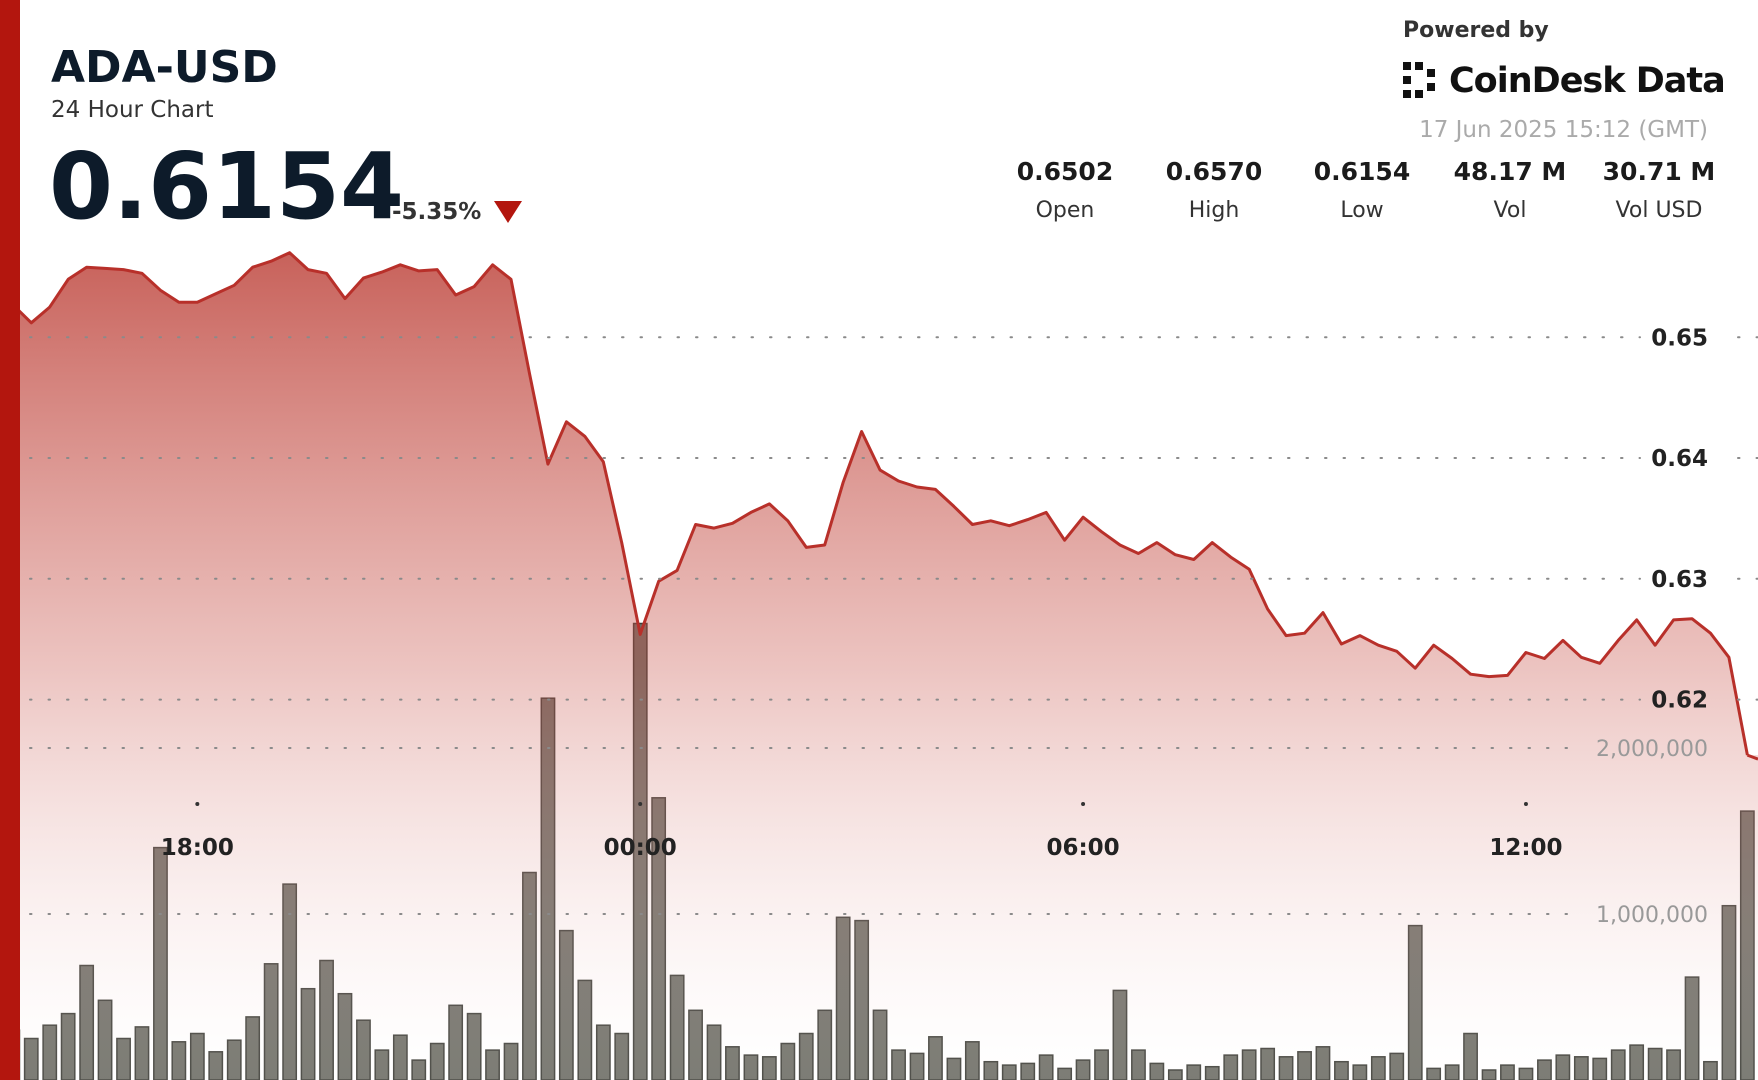  What do you see at coordinates (436, 212) in the screenshot?
I see `change: -5.35%` at bounding box center [436, 212].